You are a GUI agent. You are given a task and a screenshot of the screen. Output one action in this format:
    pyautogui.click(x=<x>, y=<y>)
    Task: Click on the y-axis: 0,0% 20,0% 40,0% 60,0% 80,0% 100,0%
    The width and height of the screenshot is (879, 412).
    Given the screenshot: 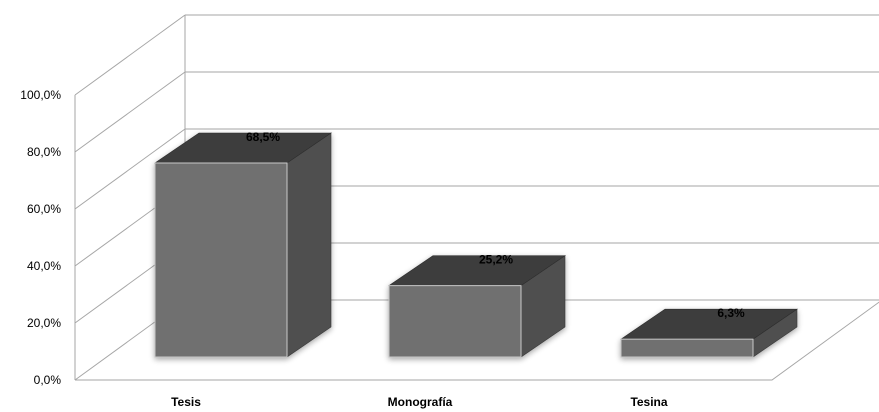 What is the action you would take?
    pyautogui.click(x=40, y=237)
    